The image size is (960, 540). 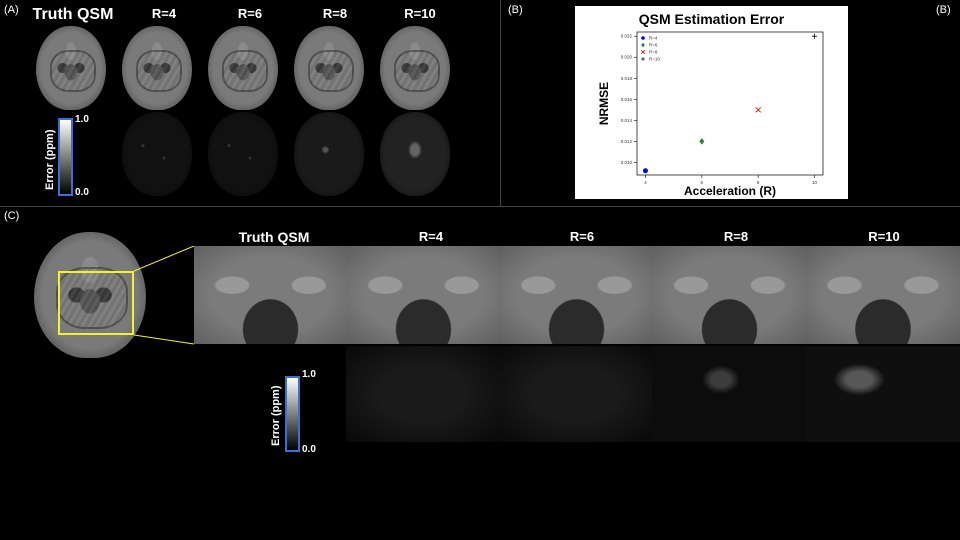 What do you see at coordinates (329, 68) in the screenshot?
I see `brain-image-r8` at bounding box center [329, 68].